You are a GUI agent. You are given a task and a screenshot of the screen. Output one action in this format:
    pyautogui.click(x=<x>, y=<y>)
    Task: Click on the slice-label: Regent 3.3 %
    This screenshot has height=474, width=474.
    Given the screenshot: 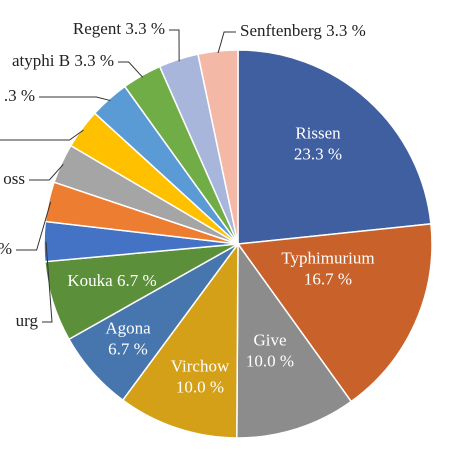 What is the action you would take?
    pyautogui.click(x=119, y=28)
    